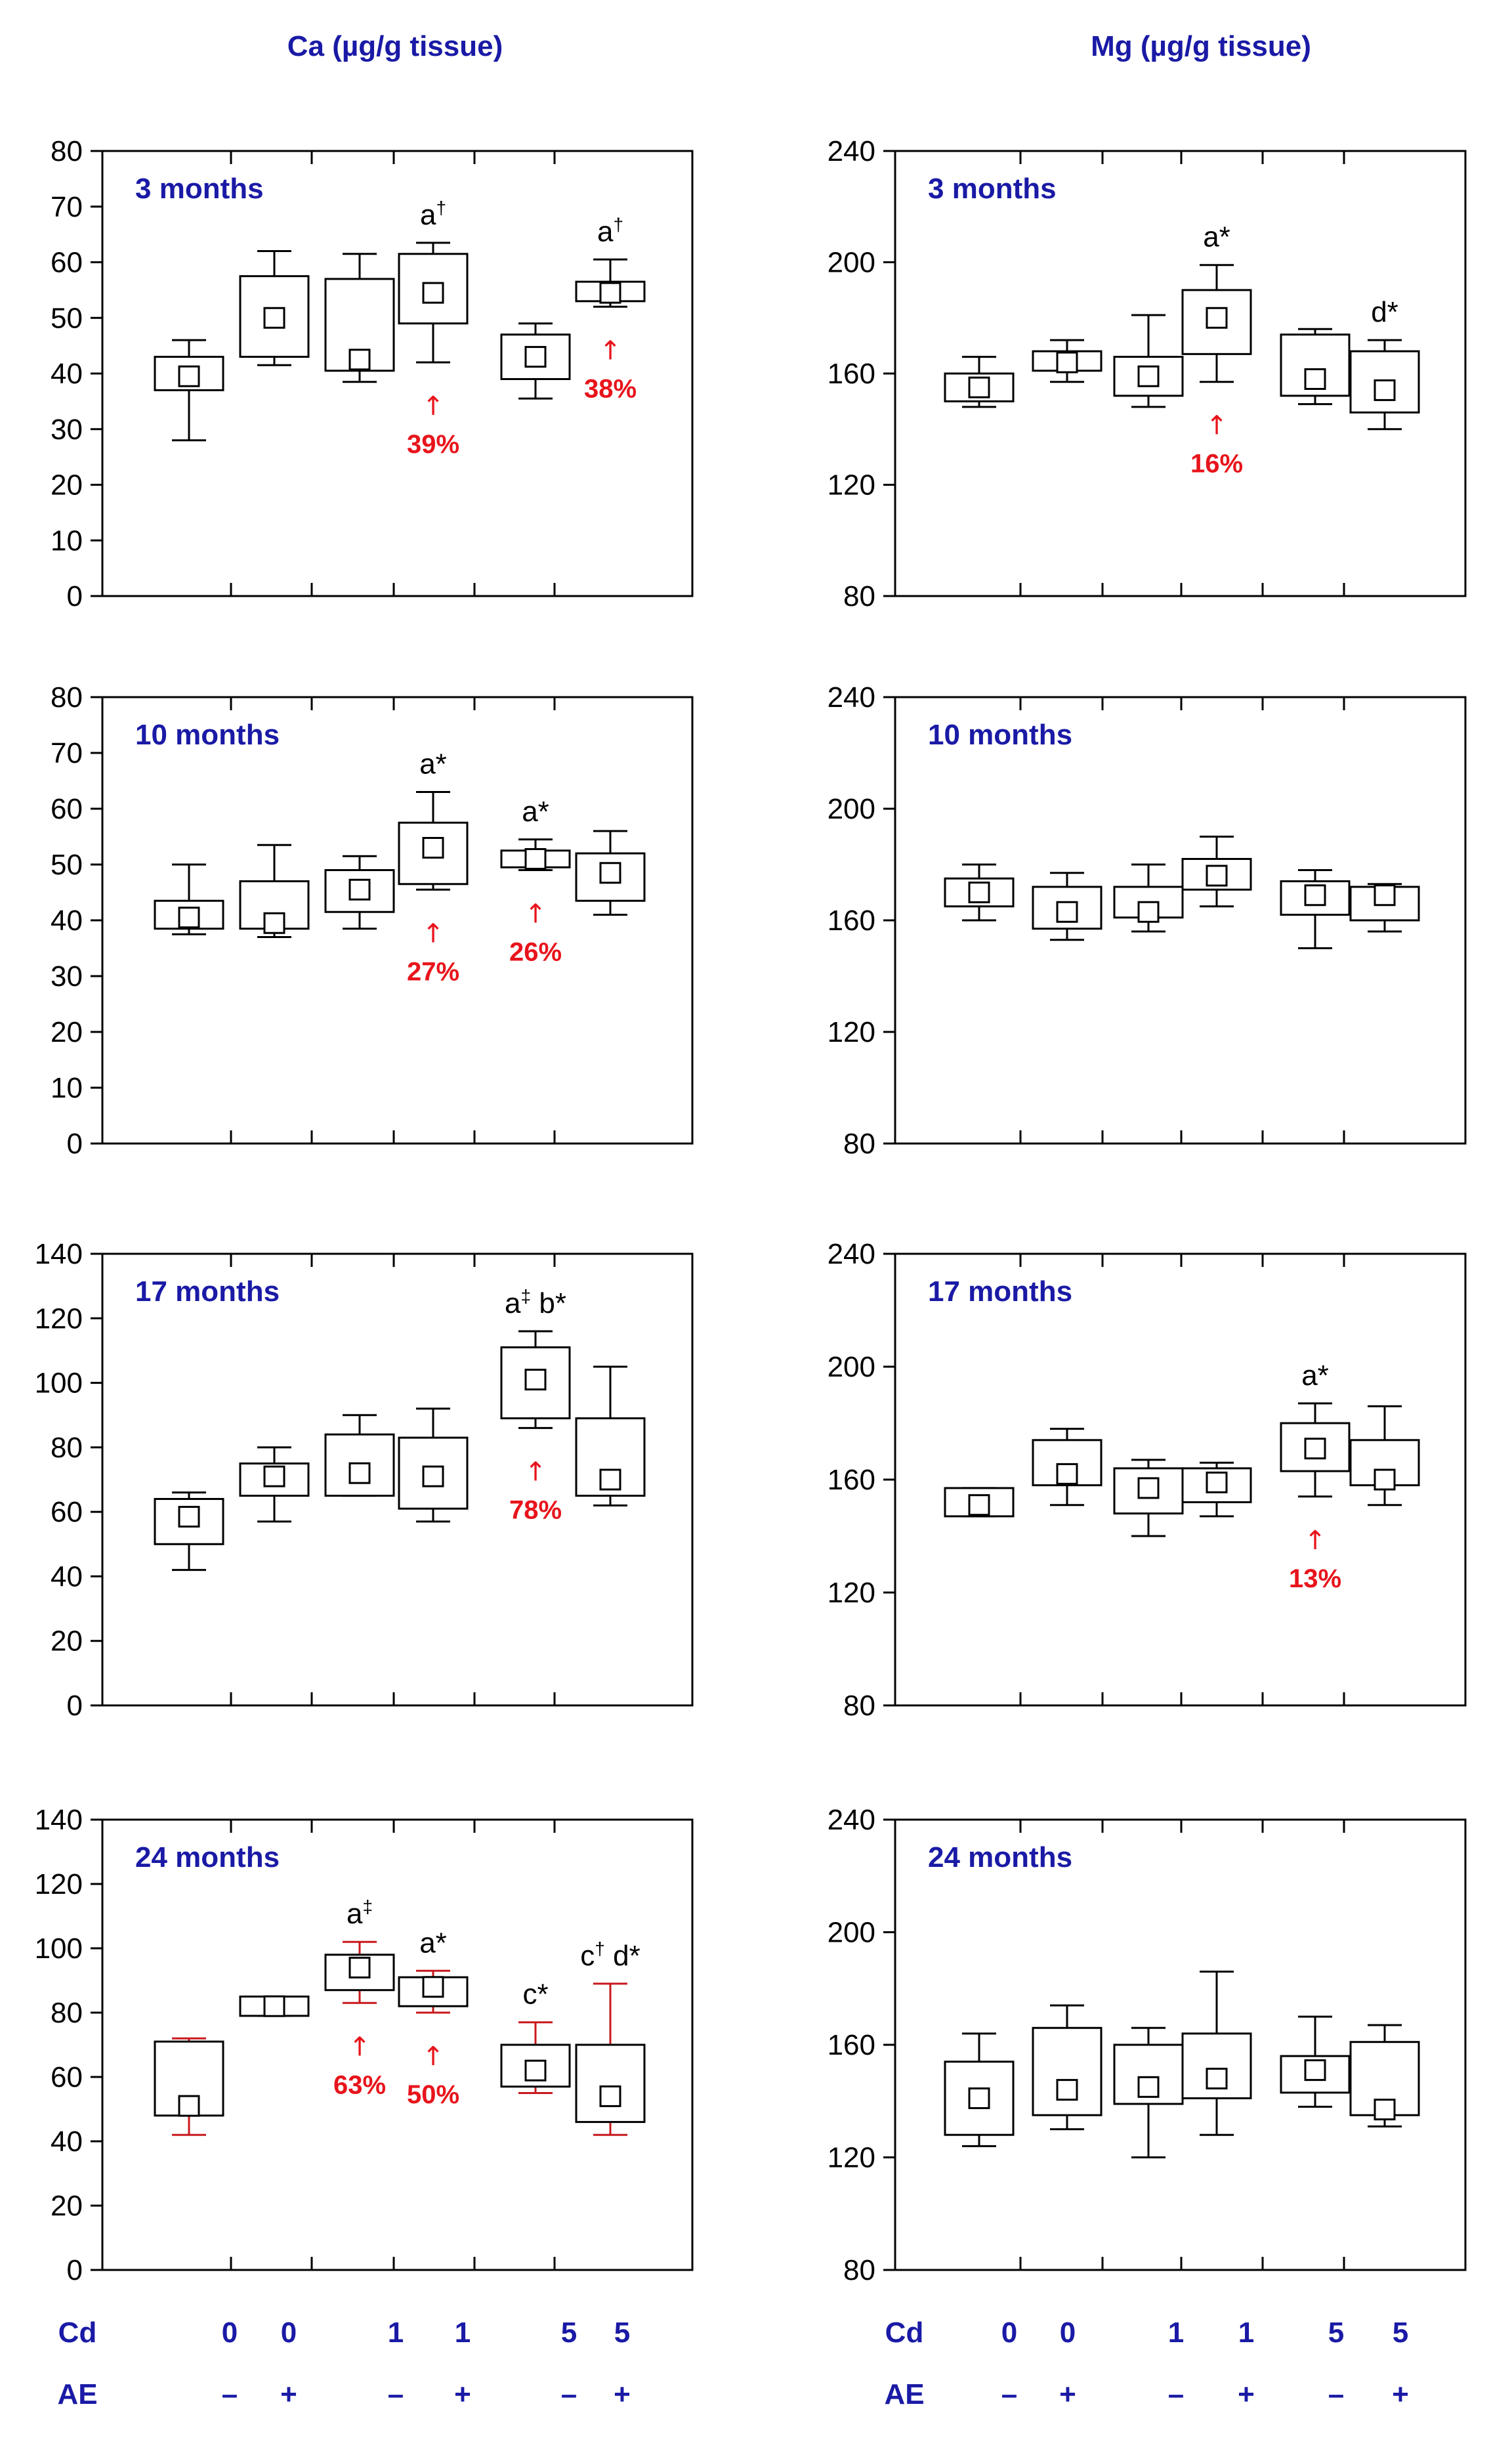 This screenshot has width=1512, height=2438. What do you see at coordinates (535, 1405) in the screenshot?
I see `box-5-minus: a‡ b* ↑ 78%` at bounding box center [535, 1405].